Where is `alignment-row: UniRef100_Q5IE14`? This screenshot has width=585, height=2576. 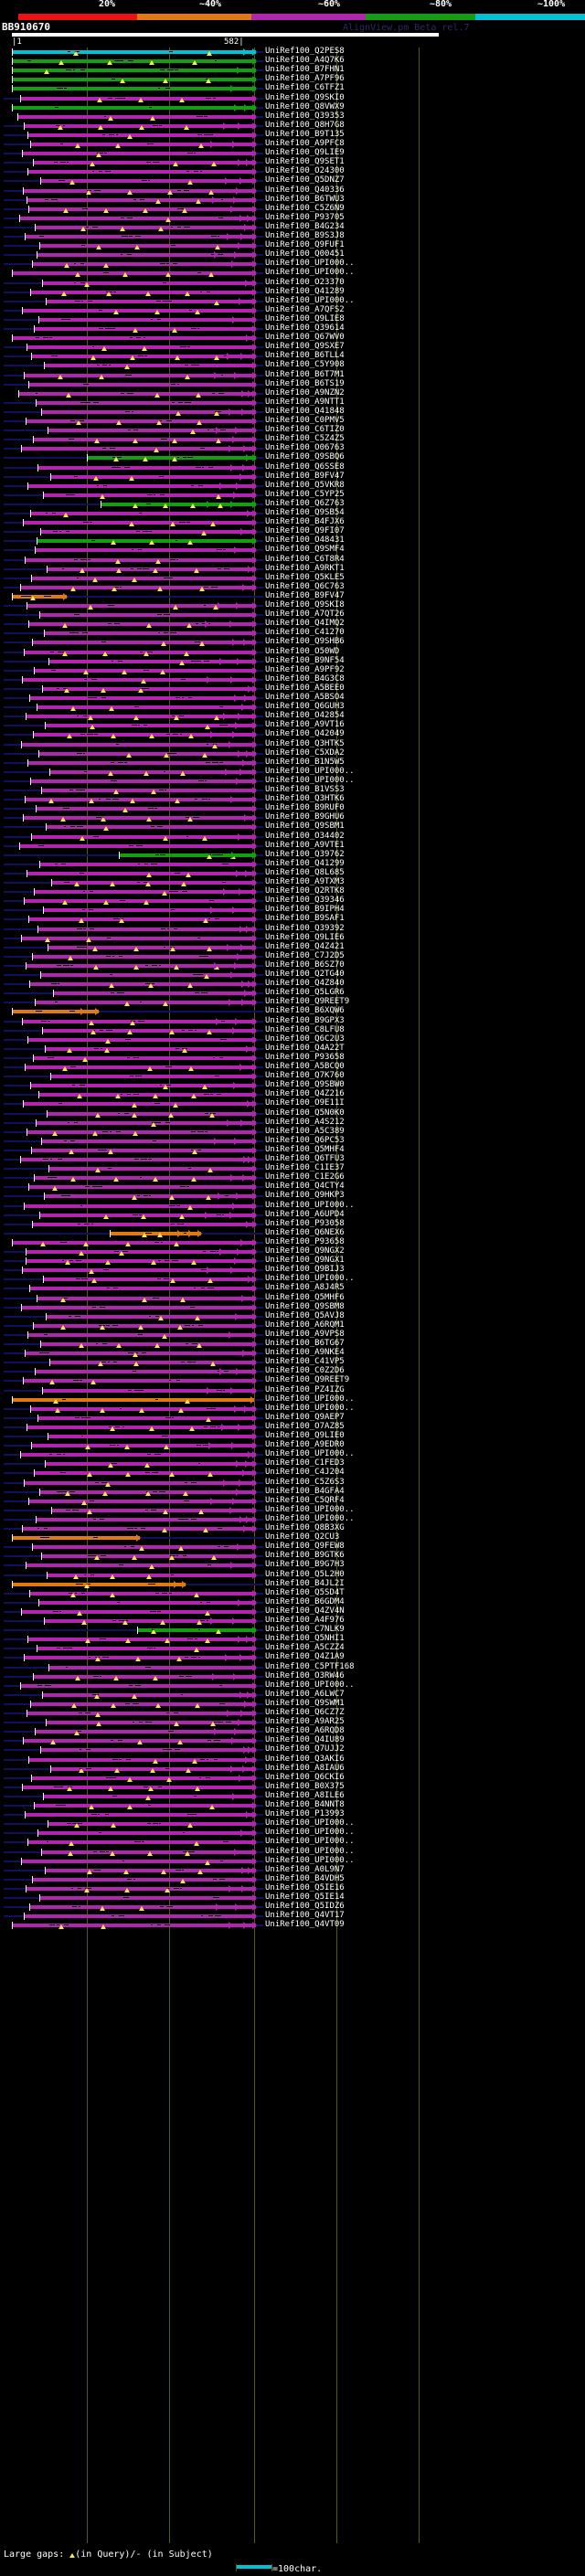
alignment-row: UniRef100_Q5IE14 is located at coordinates (293, 1897).